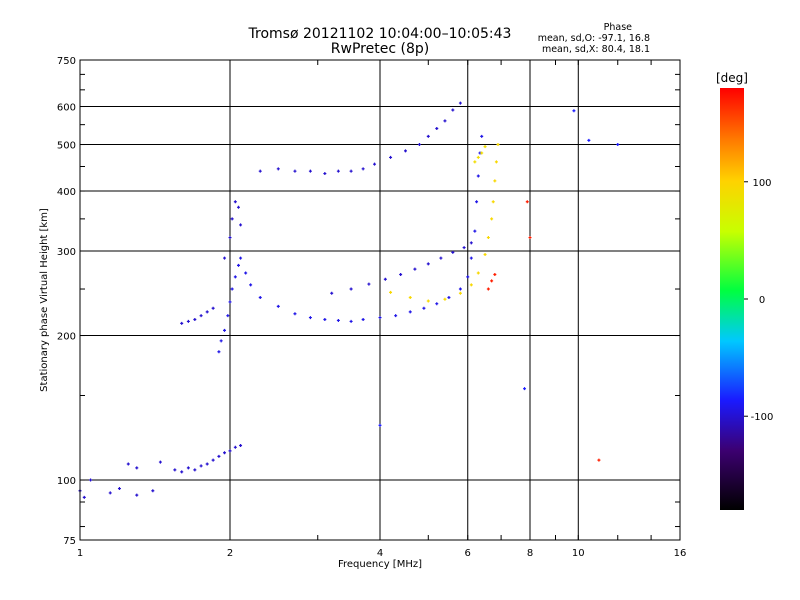 This screenshot has width=800, height=600. I want to click on y-tick-label: 500, so click(66, 146).